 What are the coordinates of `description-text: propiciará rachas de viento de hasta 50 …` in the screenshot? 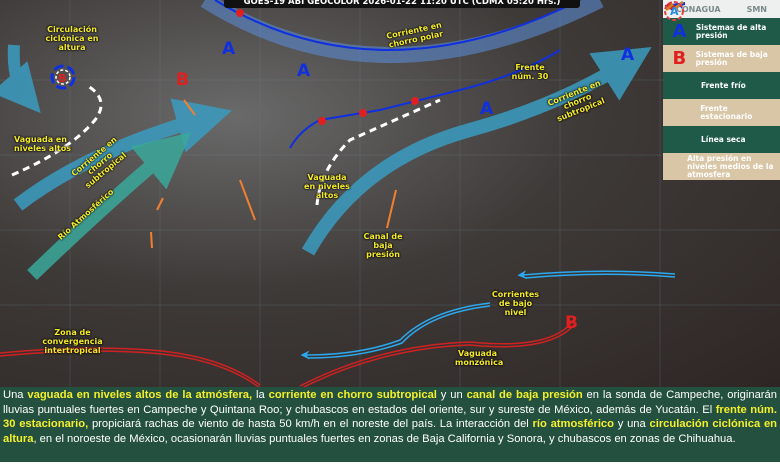 It's located at (310, 424).